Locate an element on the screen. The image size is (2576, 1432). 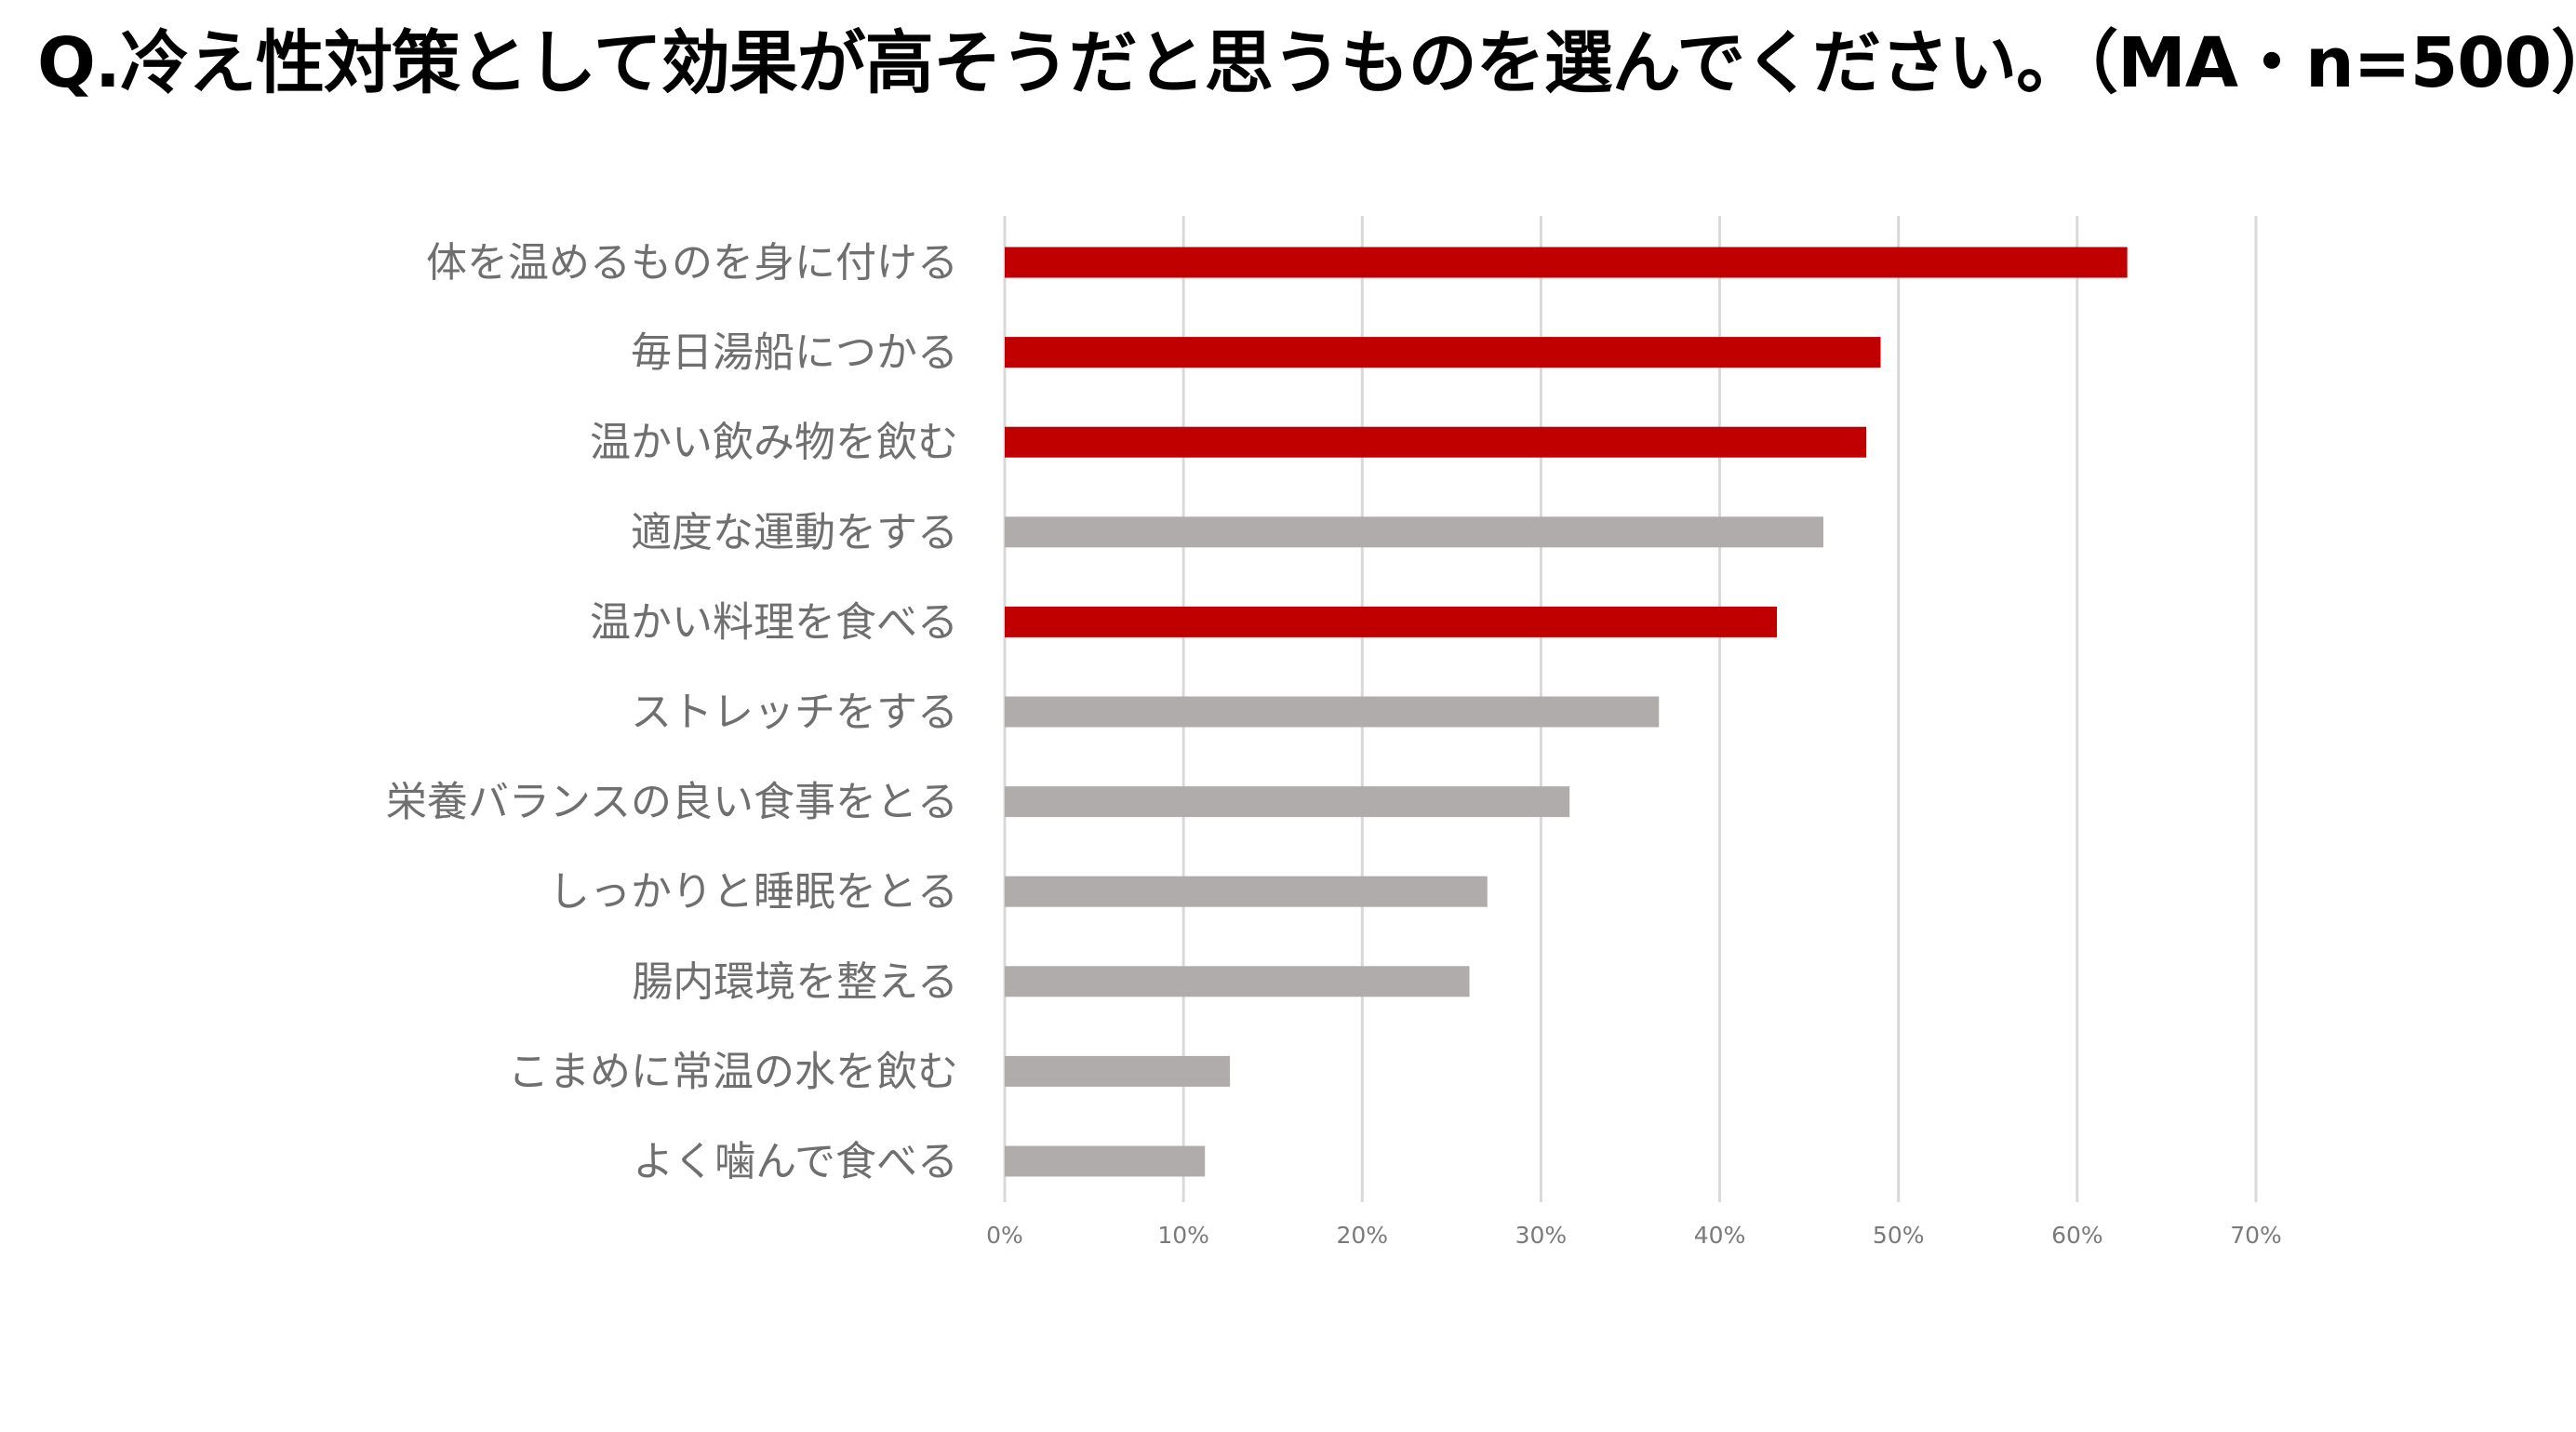
tick-label: 30% is located at coordinates (1541, 1235).